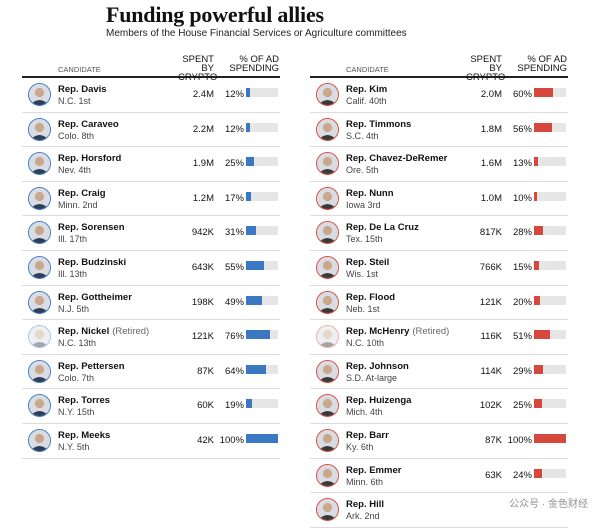  Describe the element at coordinates (522, 337) in the screenshot. I see `pct-value: 51%` at that location.